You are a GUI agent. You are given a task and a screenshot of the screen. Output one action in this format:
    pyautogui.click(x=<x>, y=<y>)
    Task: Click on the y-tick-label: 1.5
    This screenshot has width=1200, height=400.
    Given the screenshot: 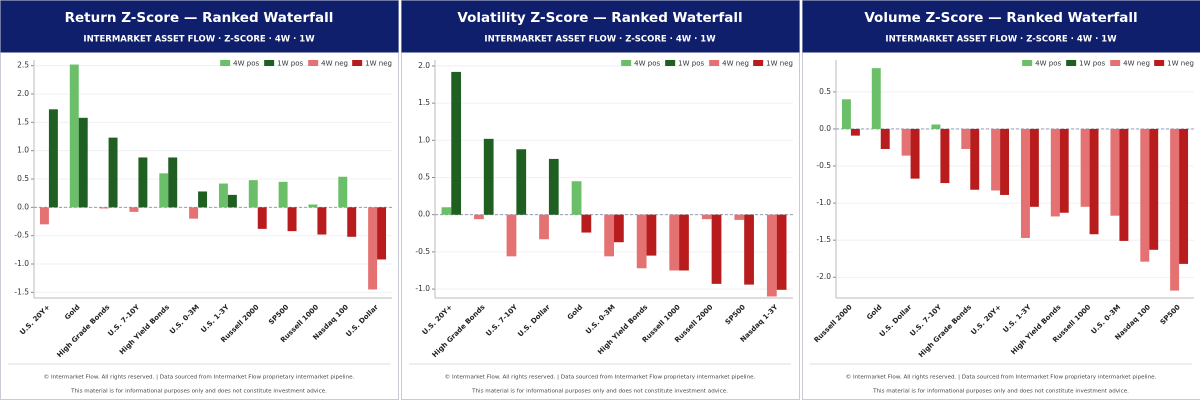 What is the action you would take?
    pyautogui.click(x=424, y=102)
    